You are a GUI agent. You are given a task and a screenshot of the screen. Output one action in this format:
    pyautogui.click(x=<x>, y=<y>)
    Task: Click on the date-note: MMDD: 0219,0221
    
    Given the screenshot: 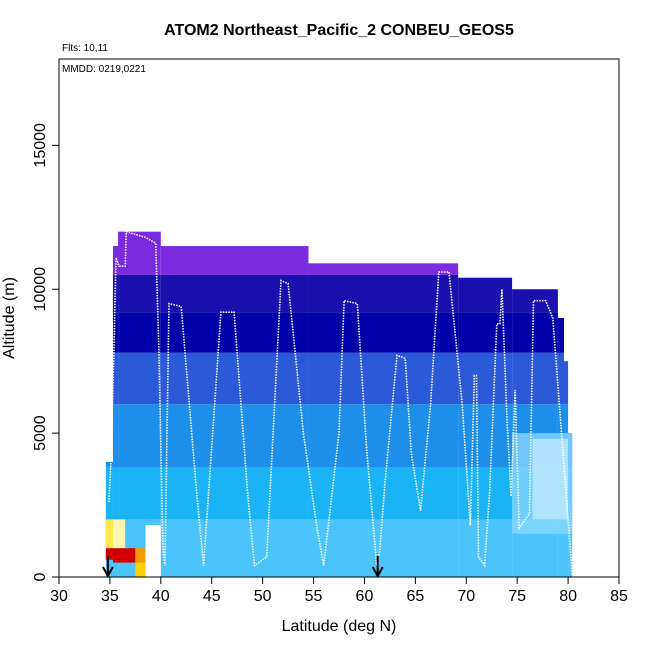 What is the action you would take?
    pyautogui.click(x=104, y=69)
    